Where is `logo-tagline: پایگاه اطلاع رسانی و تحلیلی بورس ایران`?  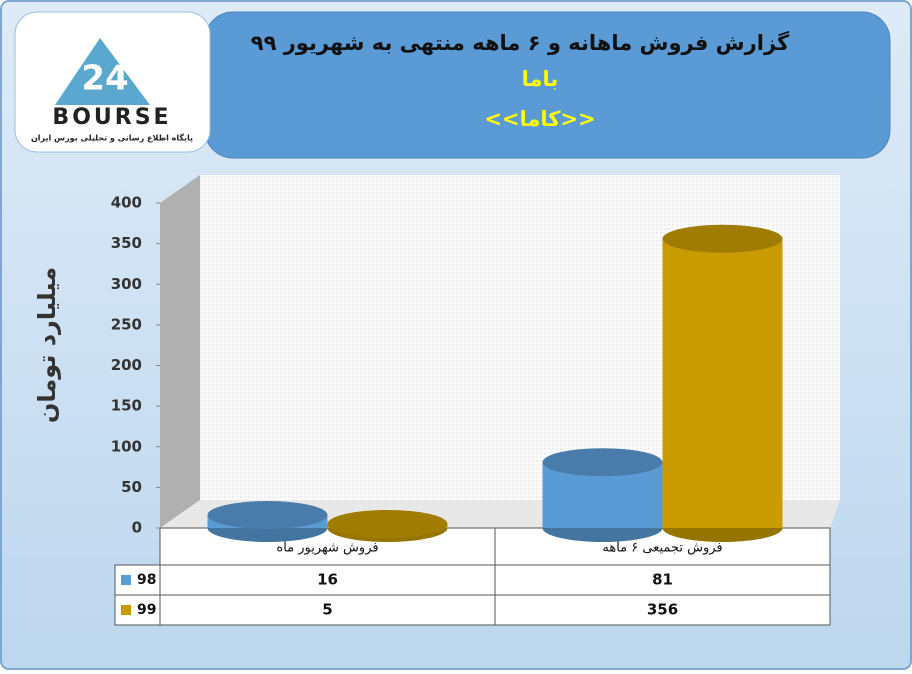
logo-tagline: پایگاه اطلاع رسانی و تحلیلی بورس ایران is located at coordinates (112, 138).